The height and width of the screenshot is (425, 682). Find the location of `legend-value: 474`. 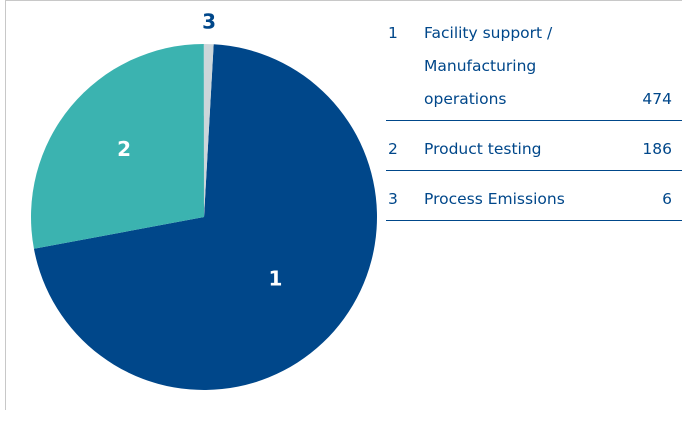

legend-value: 474 is located at coordinates (657, 99).